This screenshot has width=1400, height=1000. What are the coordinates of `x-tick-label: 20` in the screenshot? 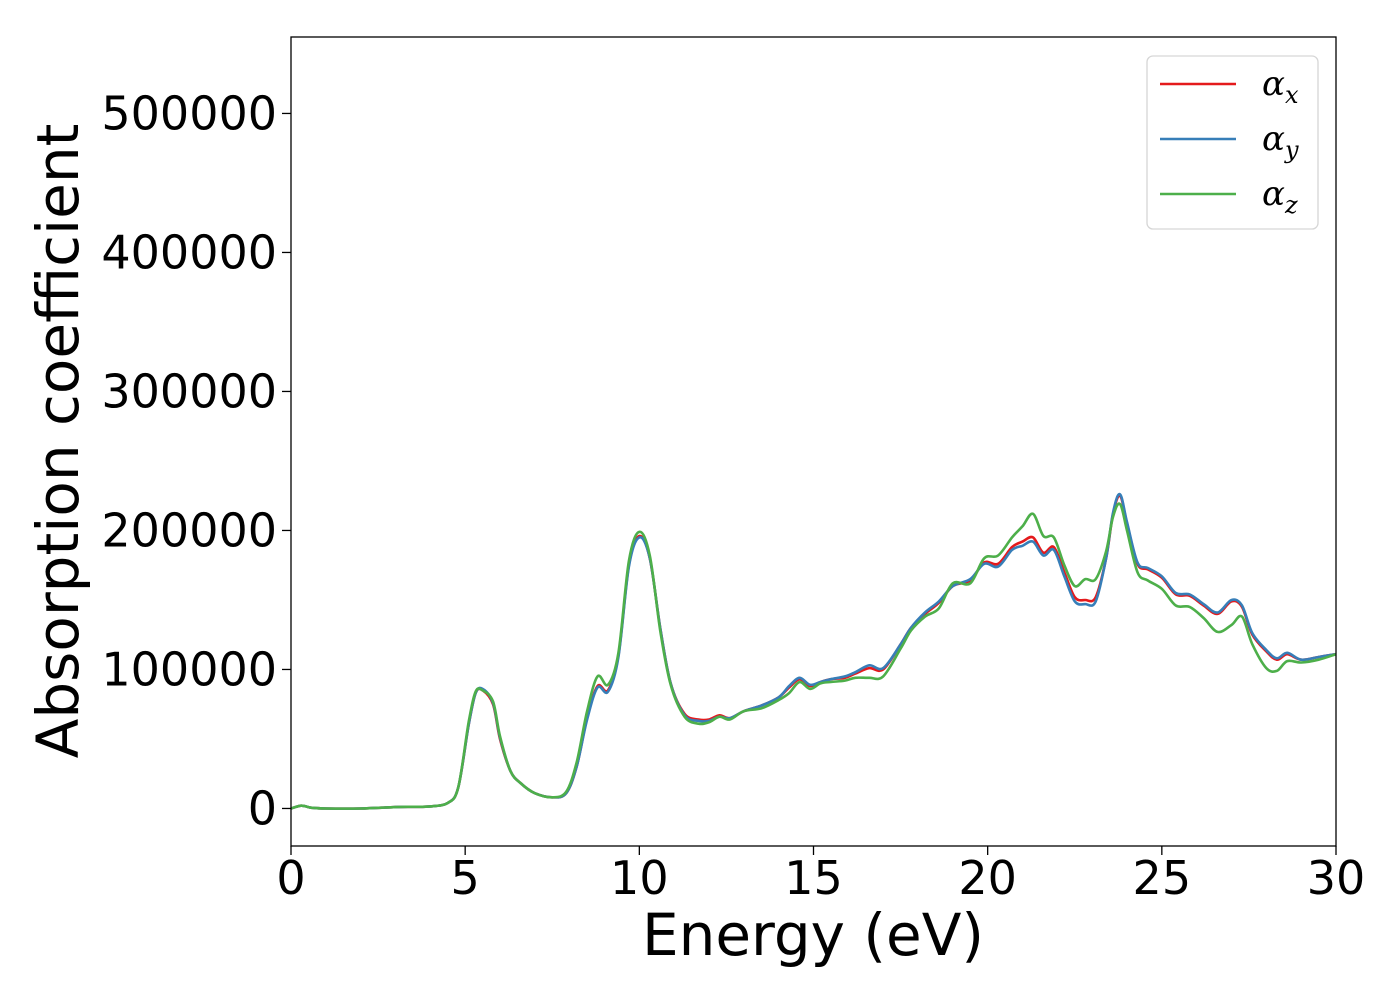 It's located at (987, 878).